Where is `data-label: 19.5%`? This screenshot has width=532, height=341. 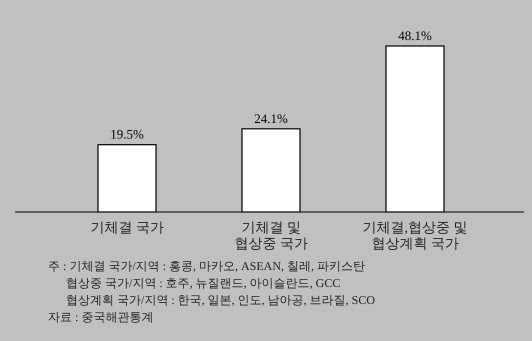 data-label: 19.5% is located at coordinates (127, 134).